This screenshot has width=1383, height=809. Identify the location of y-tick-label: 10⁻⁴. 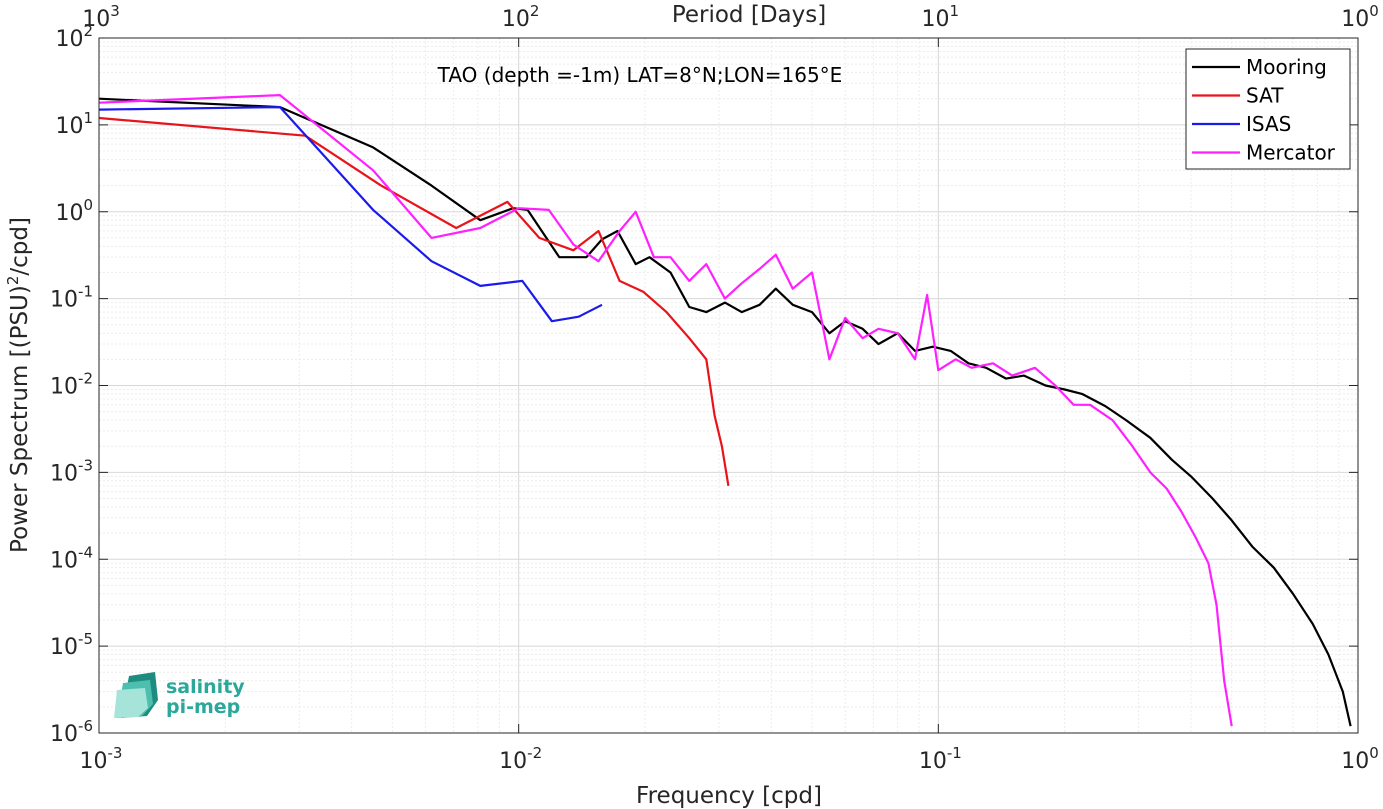
(71, 558).